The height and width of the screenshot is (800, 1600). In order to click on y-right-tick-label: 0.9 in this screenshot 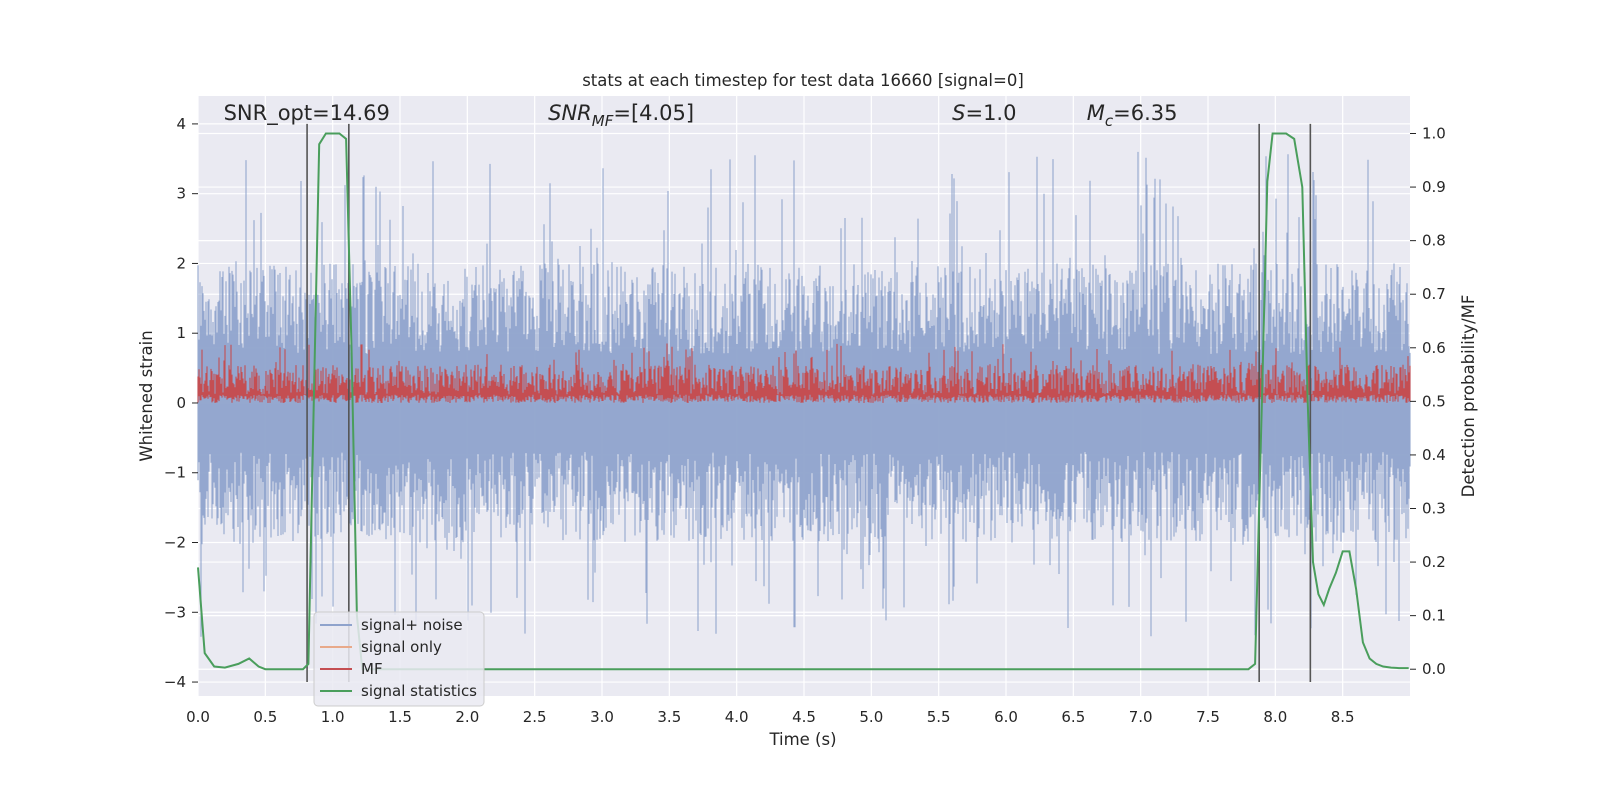, I will do `click(1434, 187)`.